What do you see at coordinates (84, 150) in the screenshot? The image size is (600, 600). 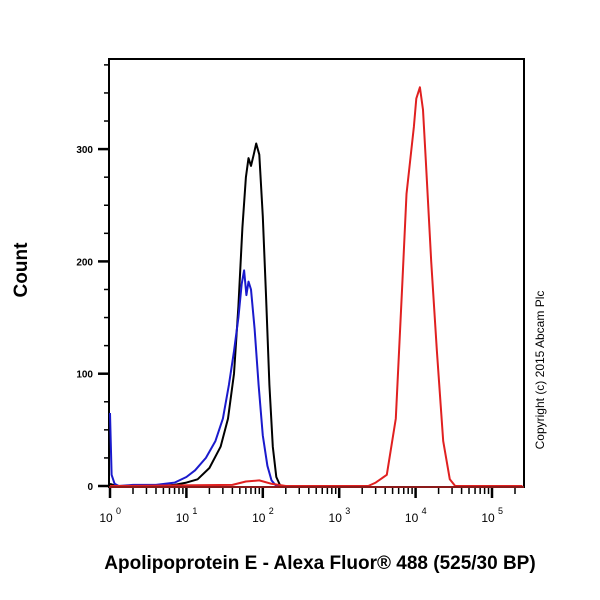 I see `y-tick-label: 300` at bounding box center [84, 150].